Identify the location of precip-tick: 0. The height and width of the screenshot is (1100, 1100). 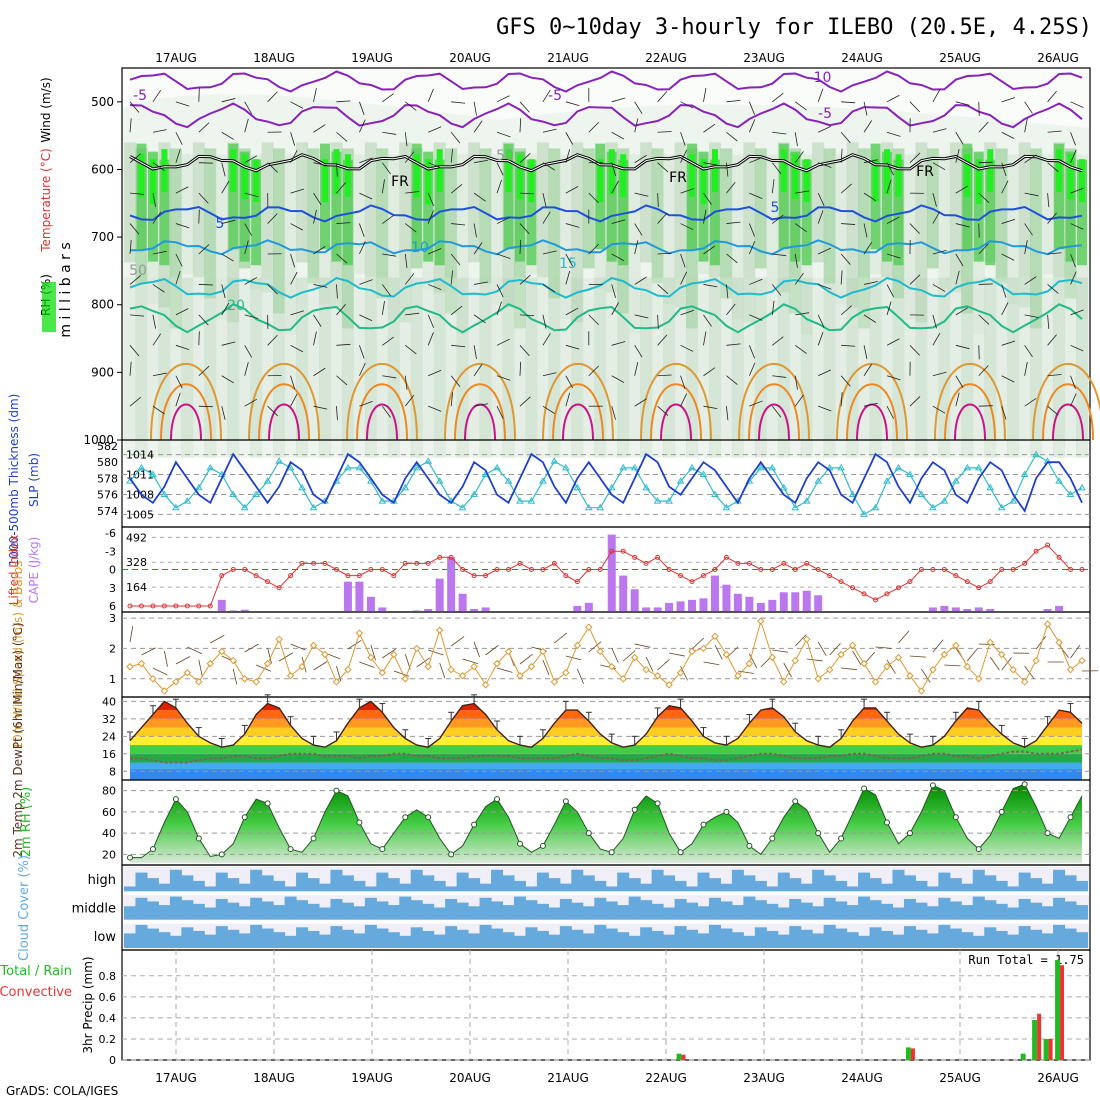
(112, 1060).